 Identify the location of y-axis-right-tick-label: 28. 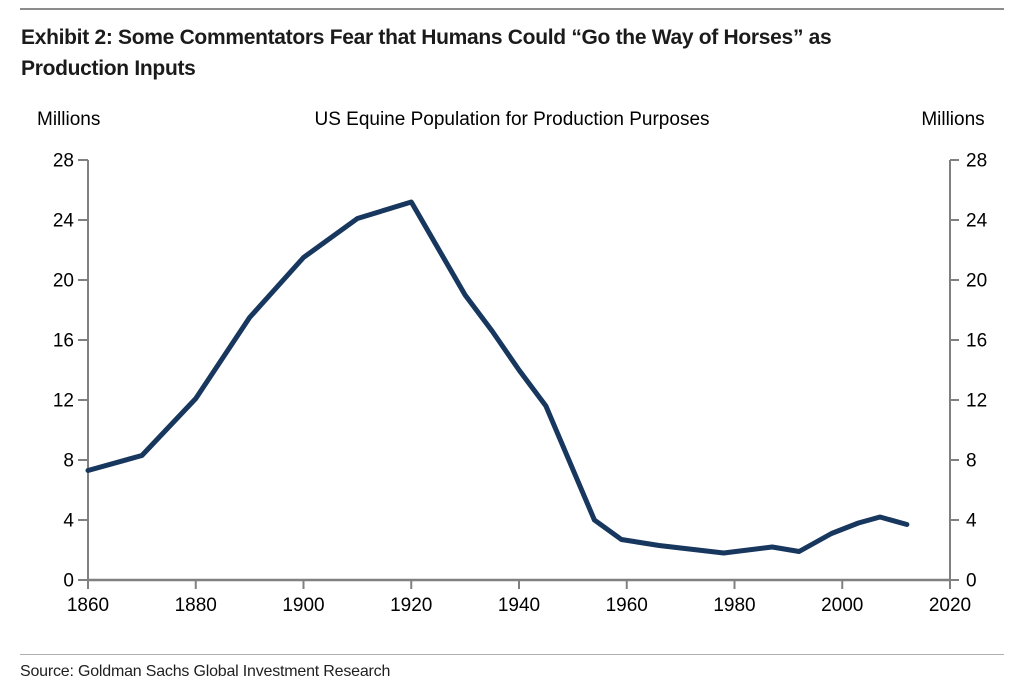
(976, 161).